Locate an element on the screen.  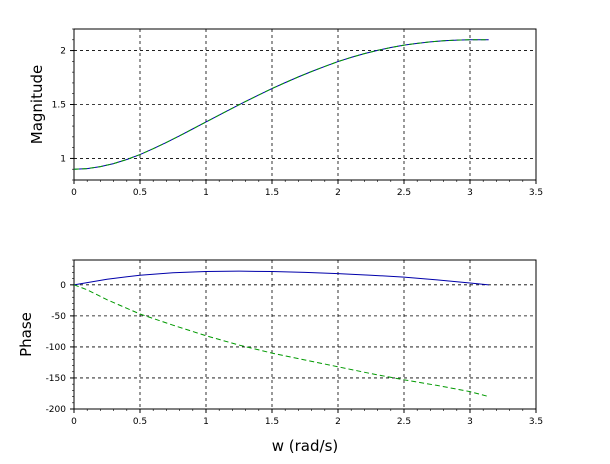
magnitude-y-ticks: 11.52 is located at coordinates (63, 104).